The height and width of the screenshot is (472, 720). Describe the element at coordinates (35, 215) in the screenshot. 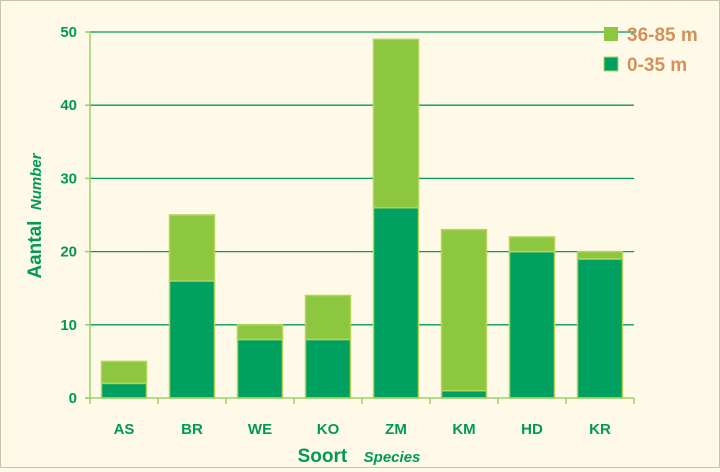

I see `y-axis-title: Aantal Number` at that location.